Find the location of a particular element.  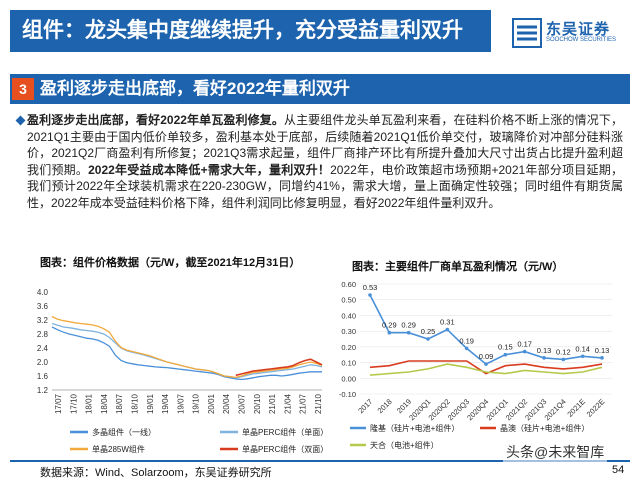

data-label: 0.25 is located at coordinates (428, 331).